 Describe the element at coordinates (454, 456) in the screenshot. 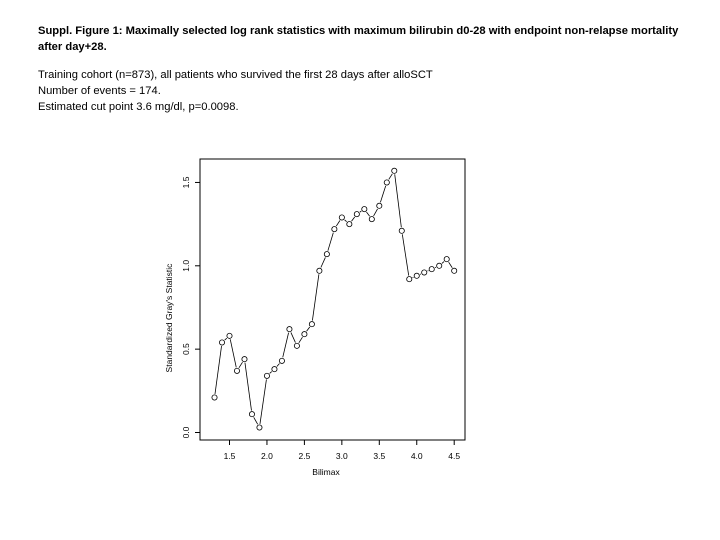

I see `x-tick-label: 4.5` at that location.